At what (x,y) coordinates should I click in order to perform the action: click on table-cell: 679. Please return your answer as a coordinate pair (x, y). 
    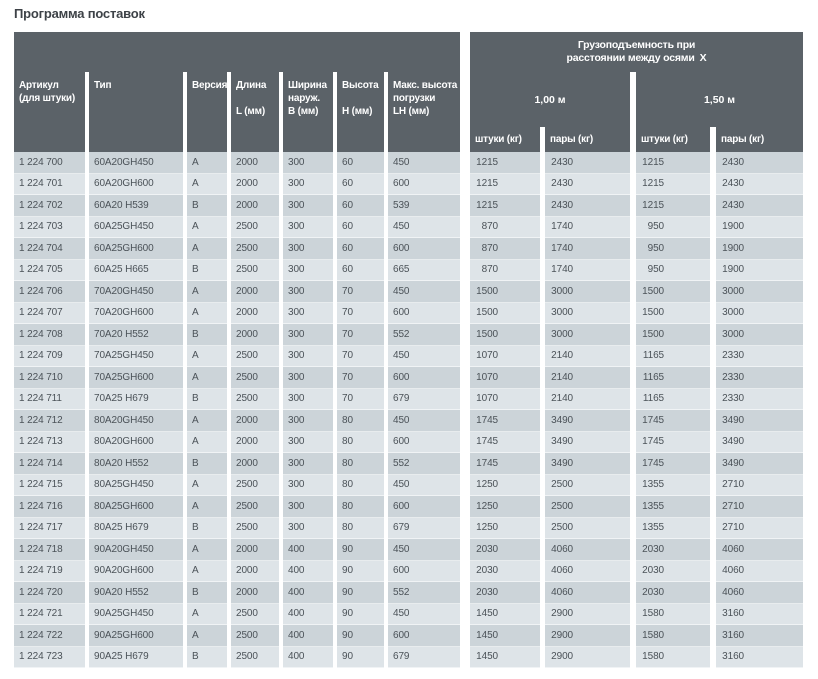
    Looking at the image, I should click on (424, 399).